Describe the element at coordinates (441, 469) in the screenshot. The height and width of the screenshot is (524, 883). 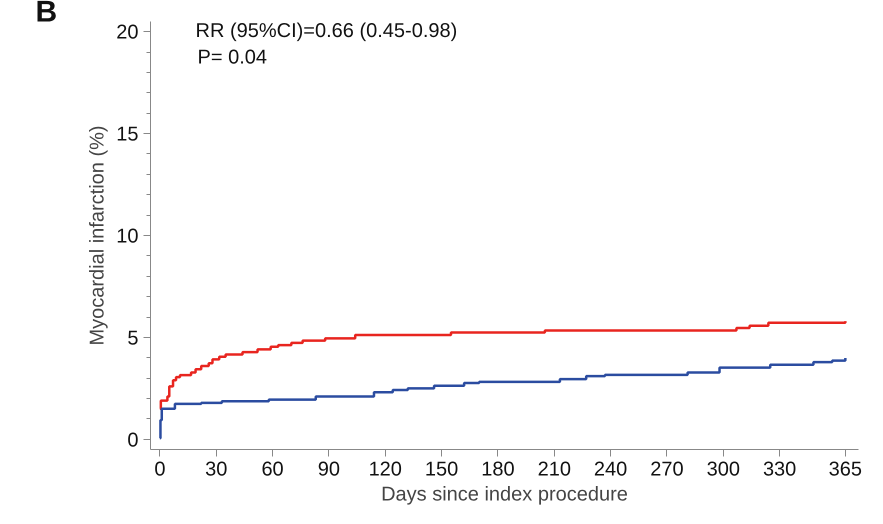
I see `x-tick-label: 150` at that location.